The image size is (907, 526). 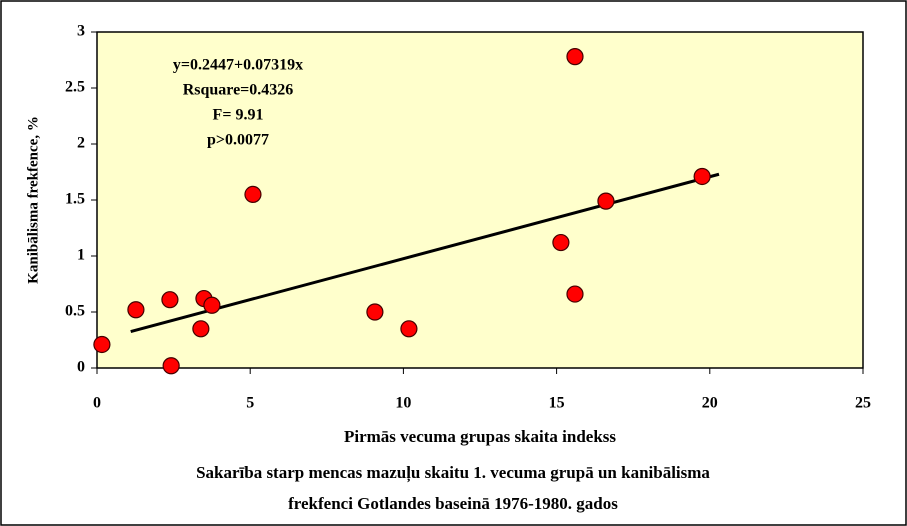 I want to click on x-tick-label: 15, so click(x=557, y=403).